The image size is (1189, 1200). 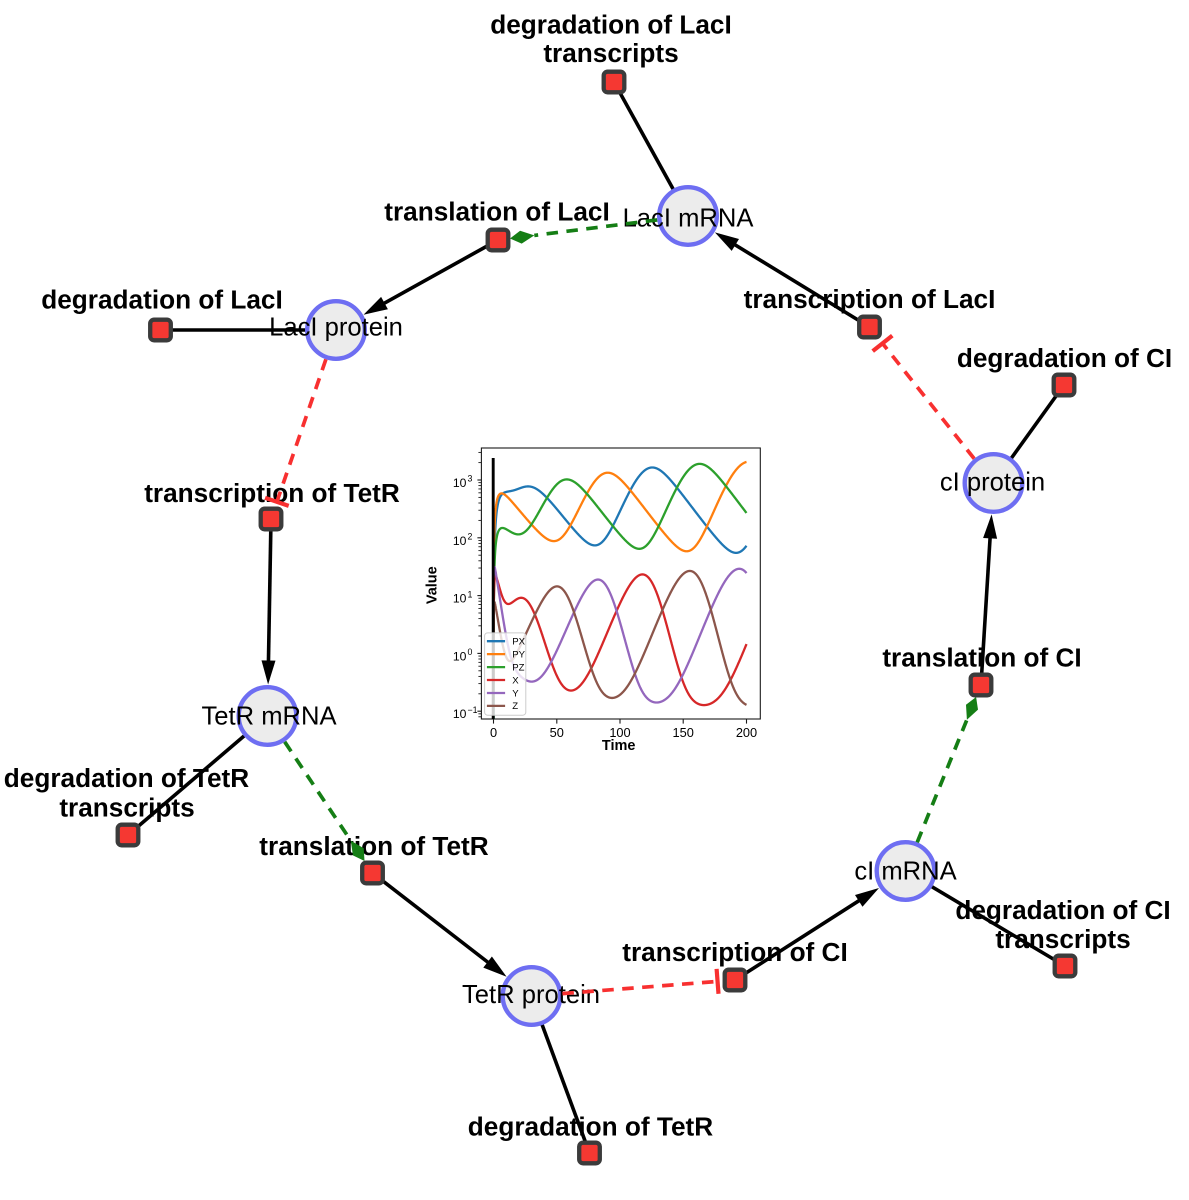 What do you see at coordinates (735, 952) in the screenshot?
I see `svg-text: transcription of CI` at bounding box center [735, 952].